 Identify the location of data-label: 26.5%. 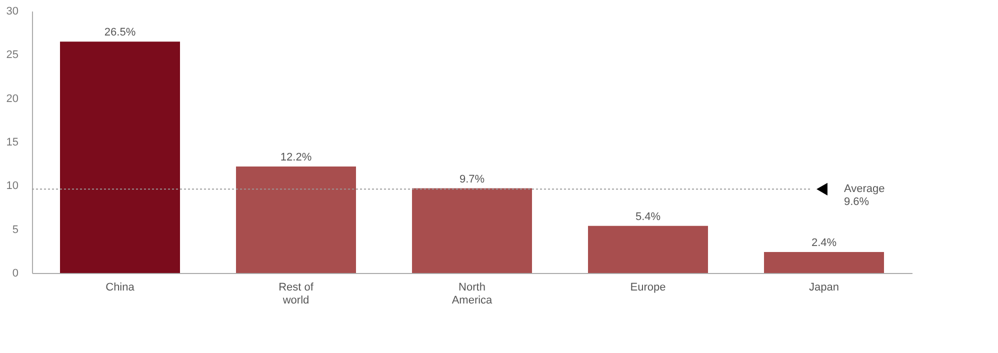
(120, 32).